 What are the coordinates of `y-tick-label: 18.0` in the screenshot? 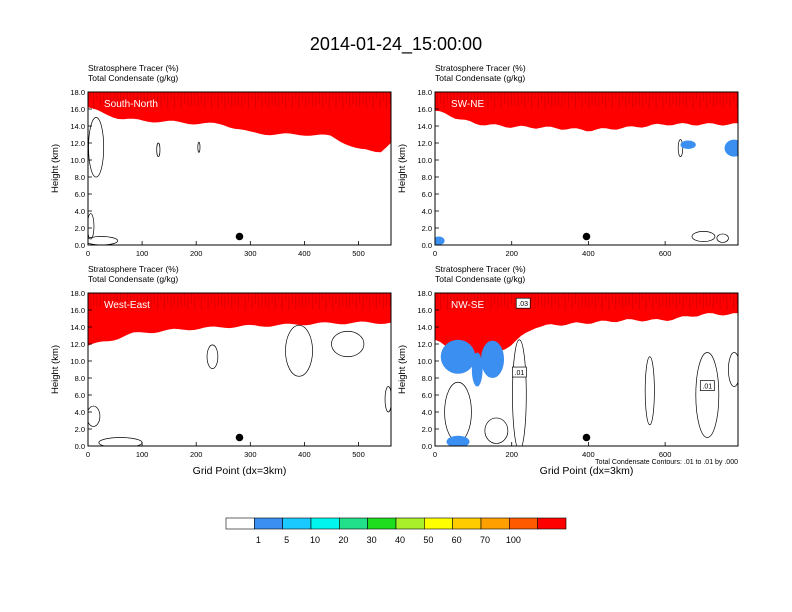 It's located at (77, 293).